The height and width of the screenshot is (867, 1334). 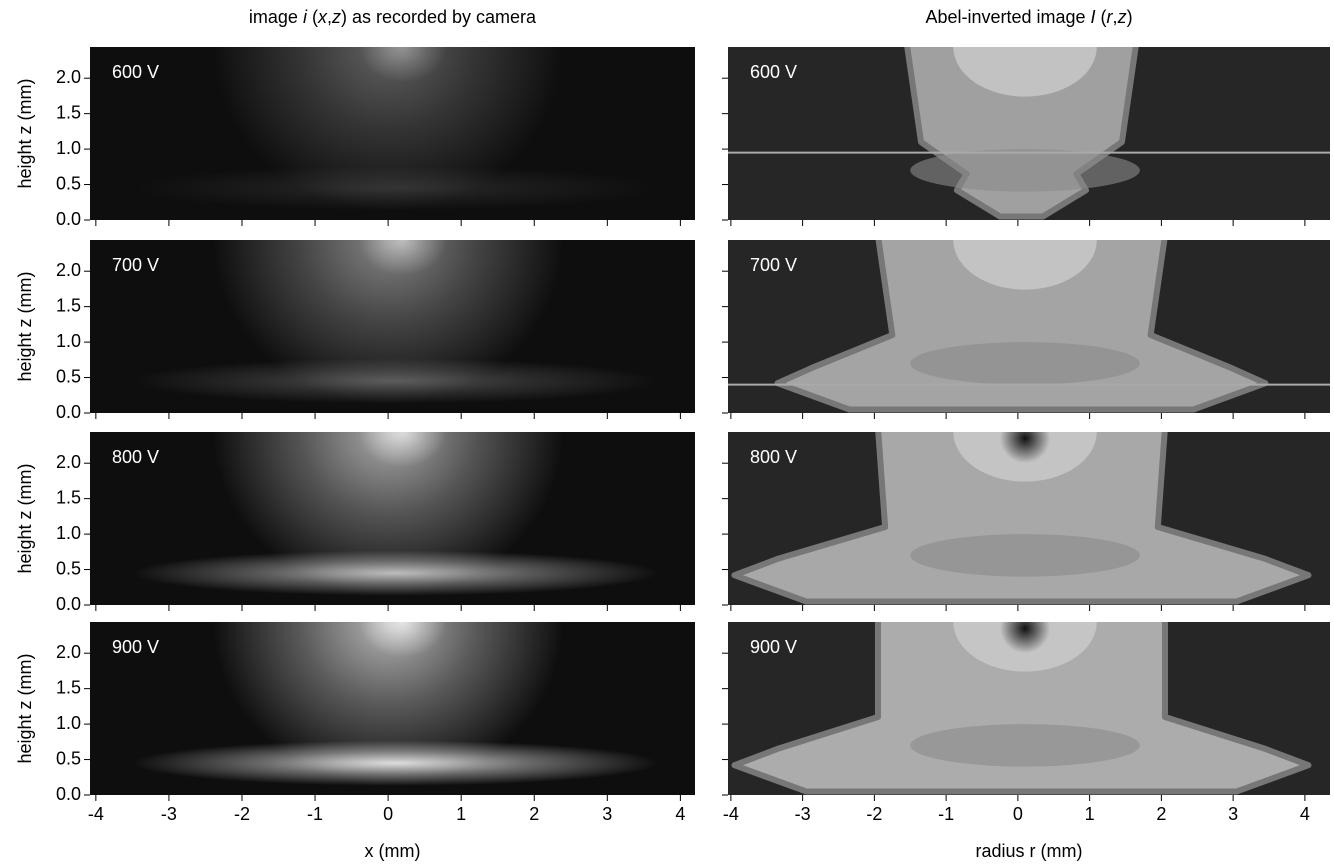 I want to click on panel: 900 V -4 -3 -2 -1 0 1 2 3 4, so click(x=1026, y=723).